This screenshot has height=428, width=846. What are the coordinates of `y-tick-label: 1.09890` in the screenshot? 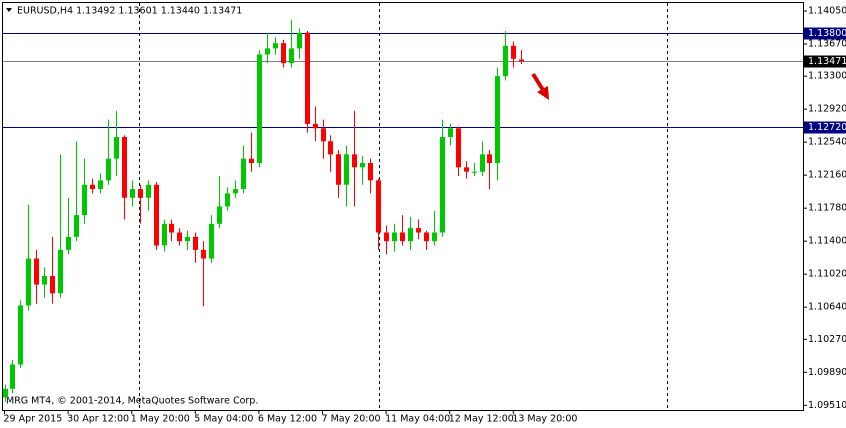 It's located at (827, 372).